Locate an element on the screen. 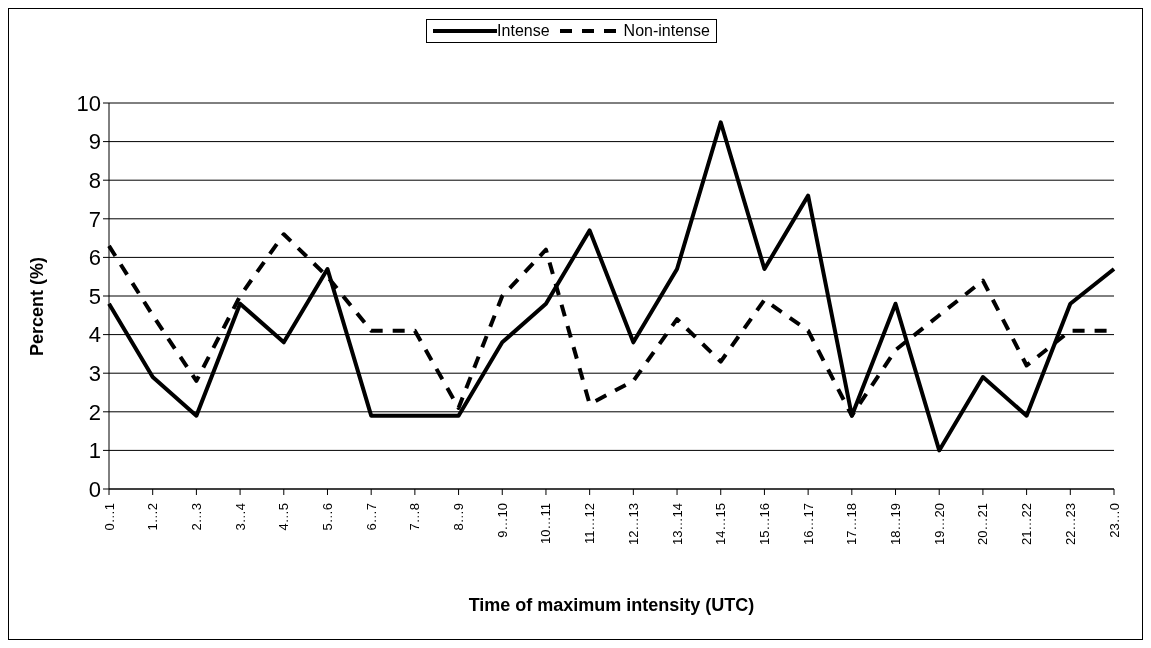 The width and height of the screenshot is (1151, 648). x-tick-label: 20…21 is located at coordinates (983, 524).